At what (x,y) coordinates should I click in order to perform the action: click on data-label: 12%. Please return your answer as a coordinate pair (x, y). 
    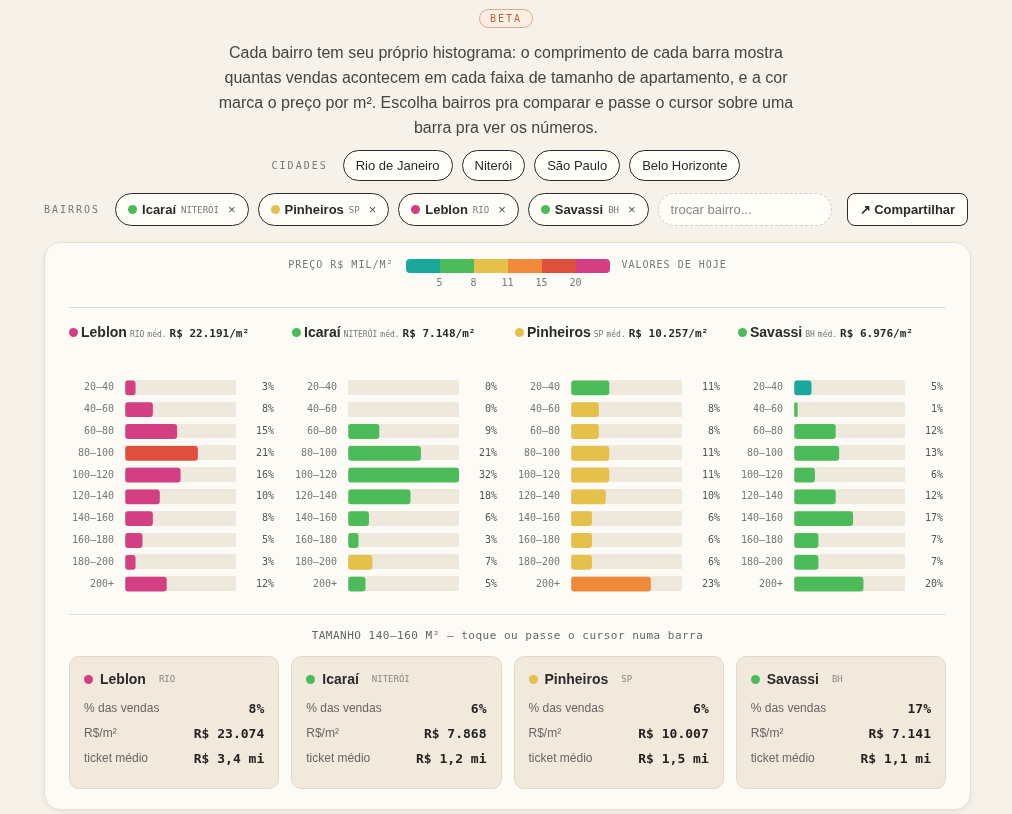
    Looking at the image, I should click on (264, 583).